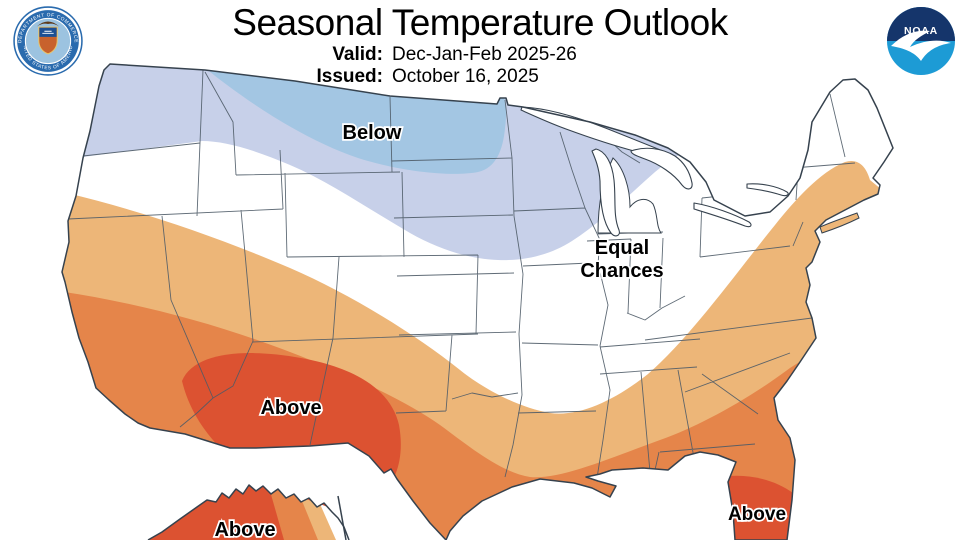 The image size is (960, 540). What do you see at coordinates (320, 518) in the screenshot?
I see `alaska-above-light` at bounding box center [320, 518].